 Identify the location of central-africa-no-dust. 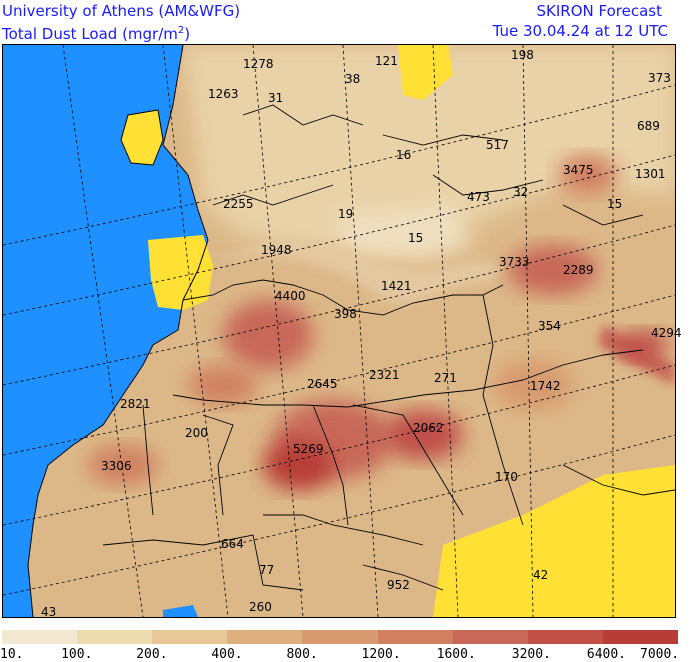
(554, 541).